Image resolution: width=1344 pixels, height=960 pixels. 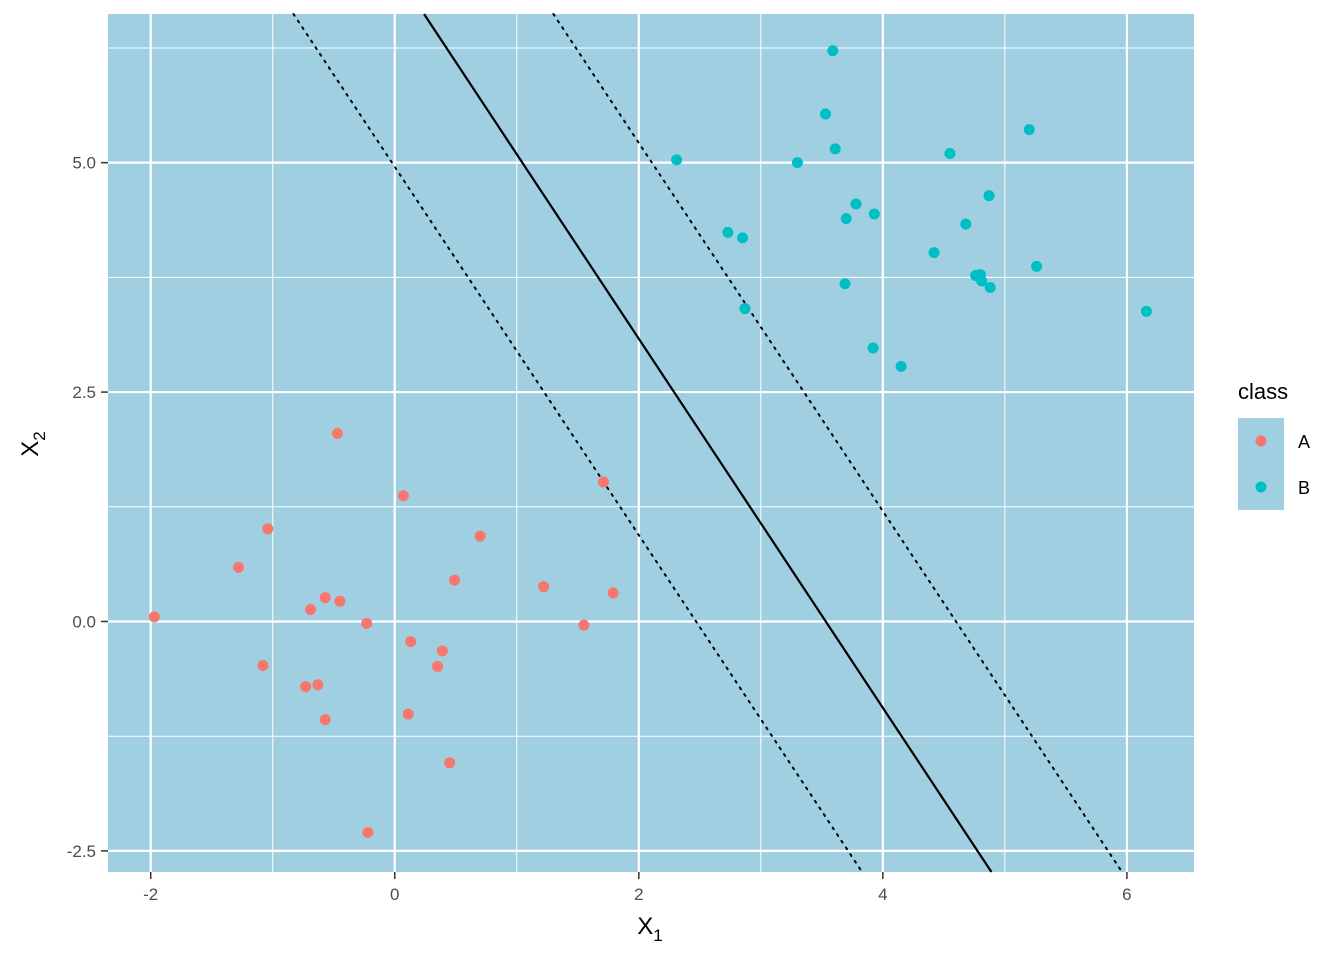 What do you see at coordinates (84, 621) in the screenshot?
I see `y-tick-label: 0.0` at bounding box center [84, 621].